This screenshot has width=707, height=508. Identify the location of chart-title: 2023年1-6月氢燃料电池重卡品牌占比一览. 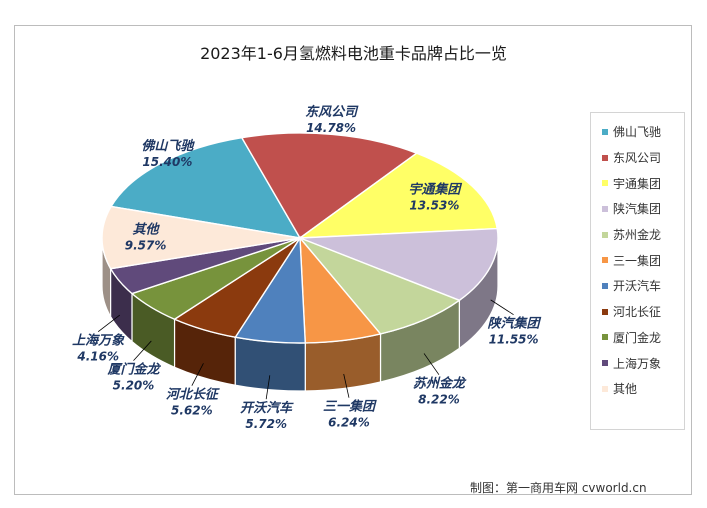
(353, 53).